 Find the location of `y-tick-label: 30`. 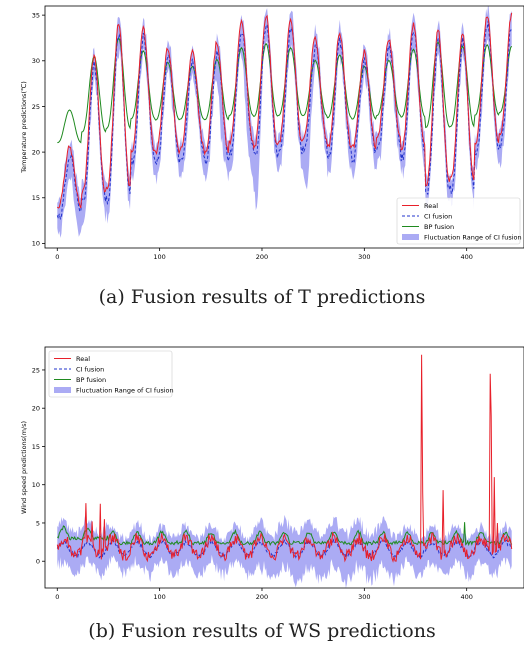

y-tick-label: 30 is located at coordinates (36, 61).